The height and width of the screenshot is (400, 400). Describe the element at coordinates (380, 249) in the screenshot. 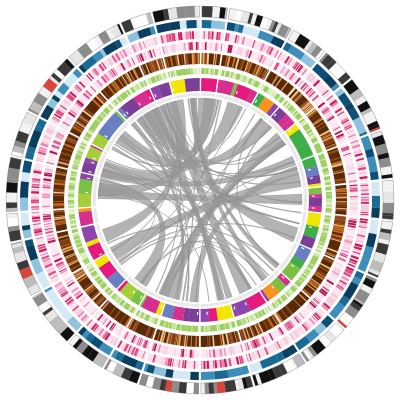

I see `ideogram-outline` at that location.